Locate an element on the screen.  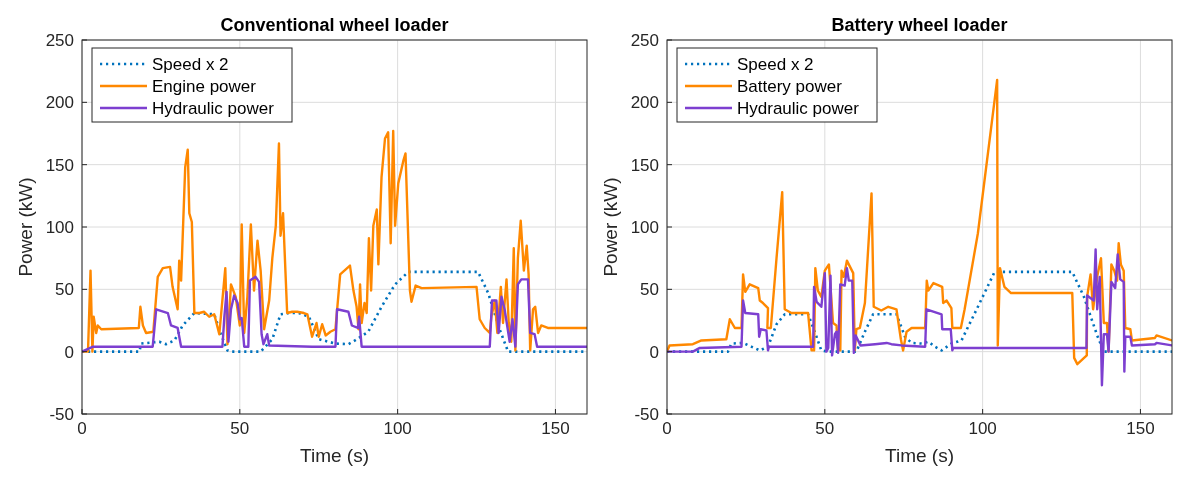
line-series is located at coordinates (919, 317).